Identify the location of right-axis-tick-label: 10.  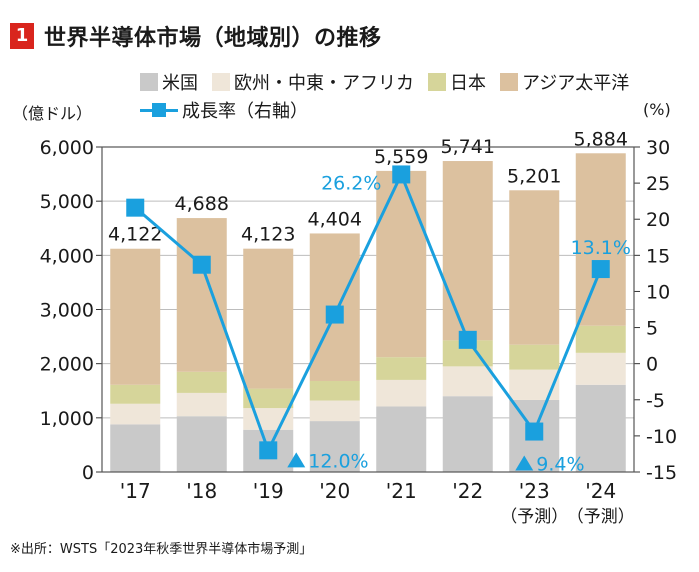
(658, 292).